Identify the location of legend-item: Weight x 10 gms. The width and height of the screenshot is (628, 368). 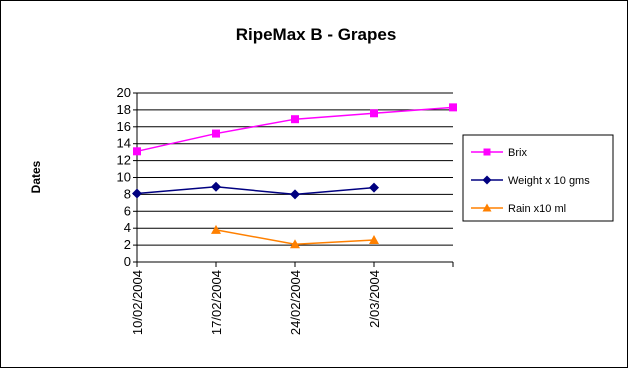
(530, 181).